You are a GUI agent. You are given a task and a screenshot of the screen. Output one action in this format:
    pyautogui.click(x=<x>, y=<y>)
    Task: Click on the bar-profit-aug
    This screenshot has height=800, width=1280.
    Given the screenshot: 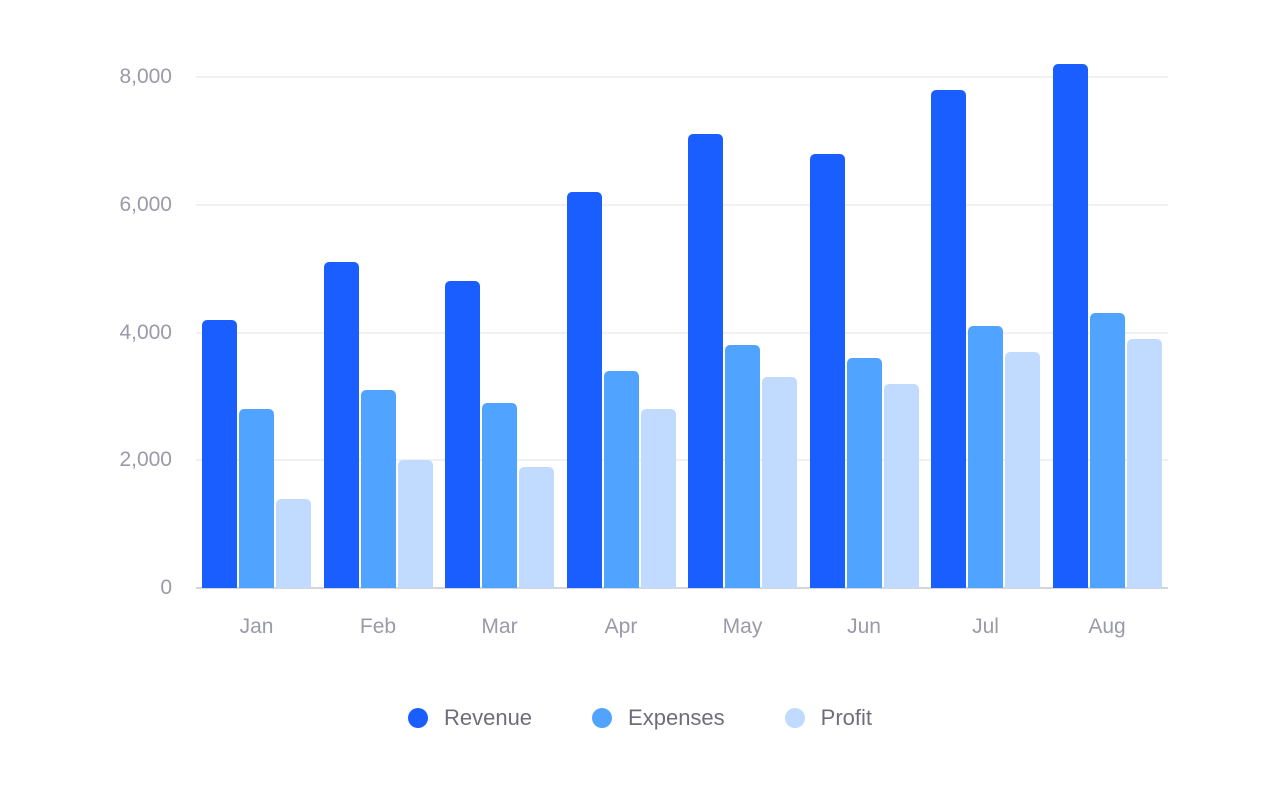 What is the action you would take?
    pyautogui.click(x=1144, y=463)
    